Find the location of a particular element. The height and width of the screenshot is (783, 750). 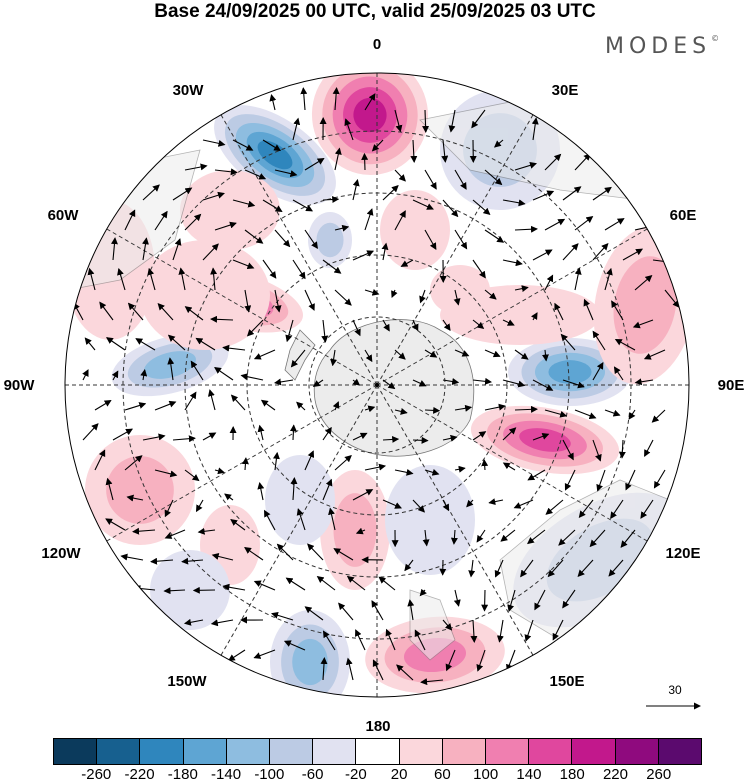

antarctic-peninsula-shape is located at coordinates (300, 355).